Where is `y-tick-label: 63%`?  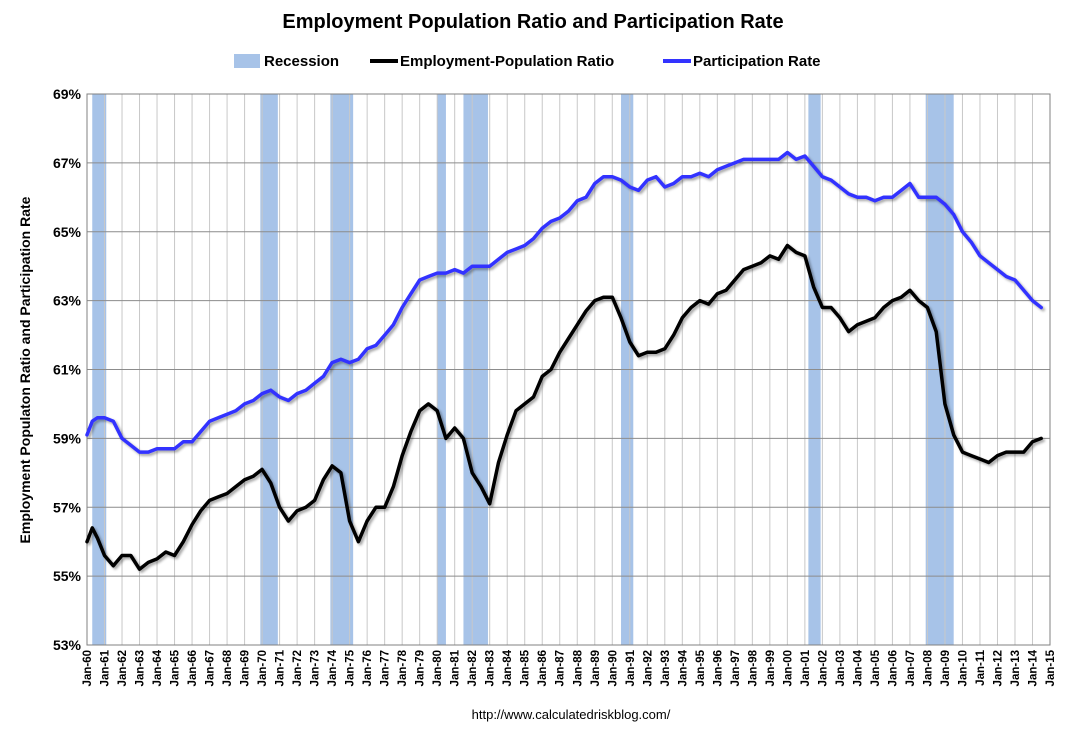 y-tick-label: 63% is located at coordinates (67, 301).